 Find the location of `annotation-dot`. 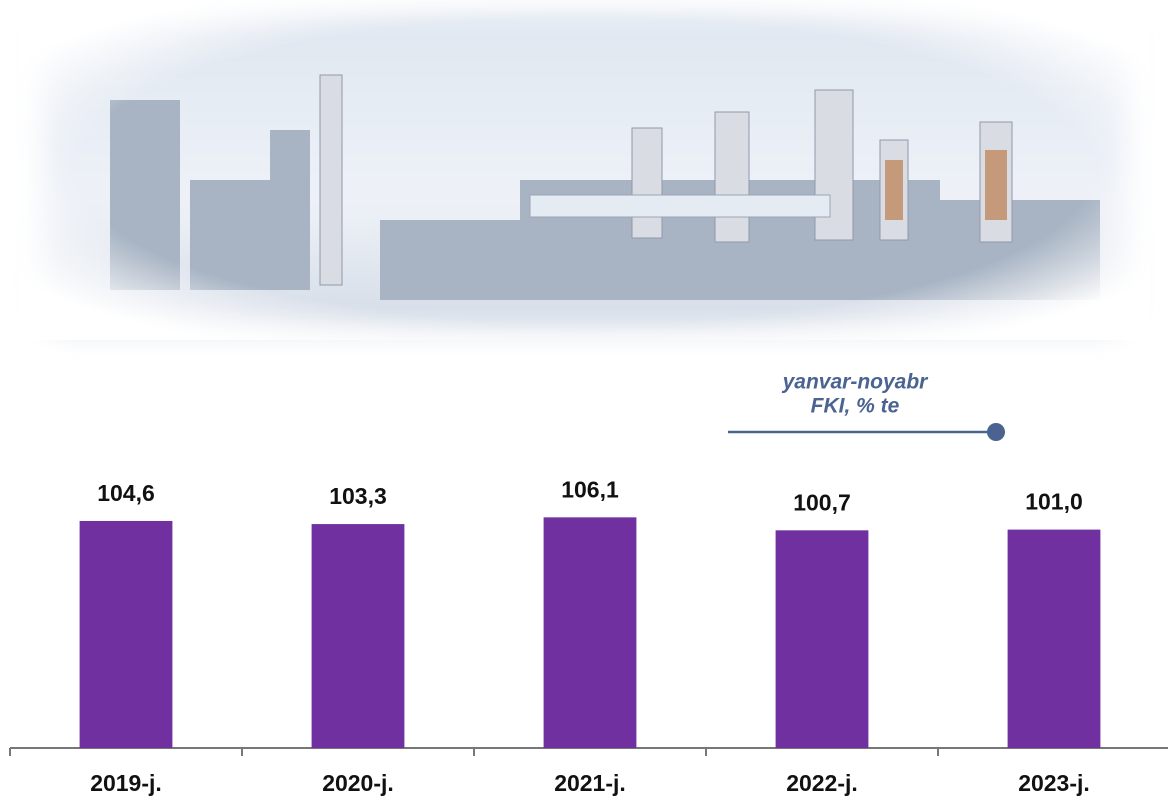

annotation-dot is located at coordinates (996, 432).